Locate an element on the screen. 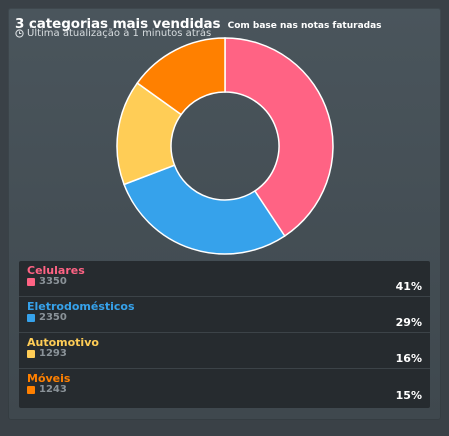 This screenshot has width=449, height=436. donut-slice-celulares is located at coordinates (279, 137).